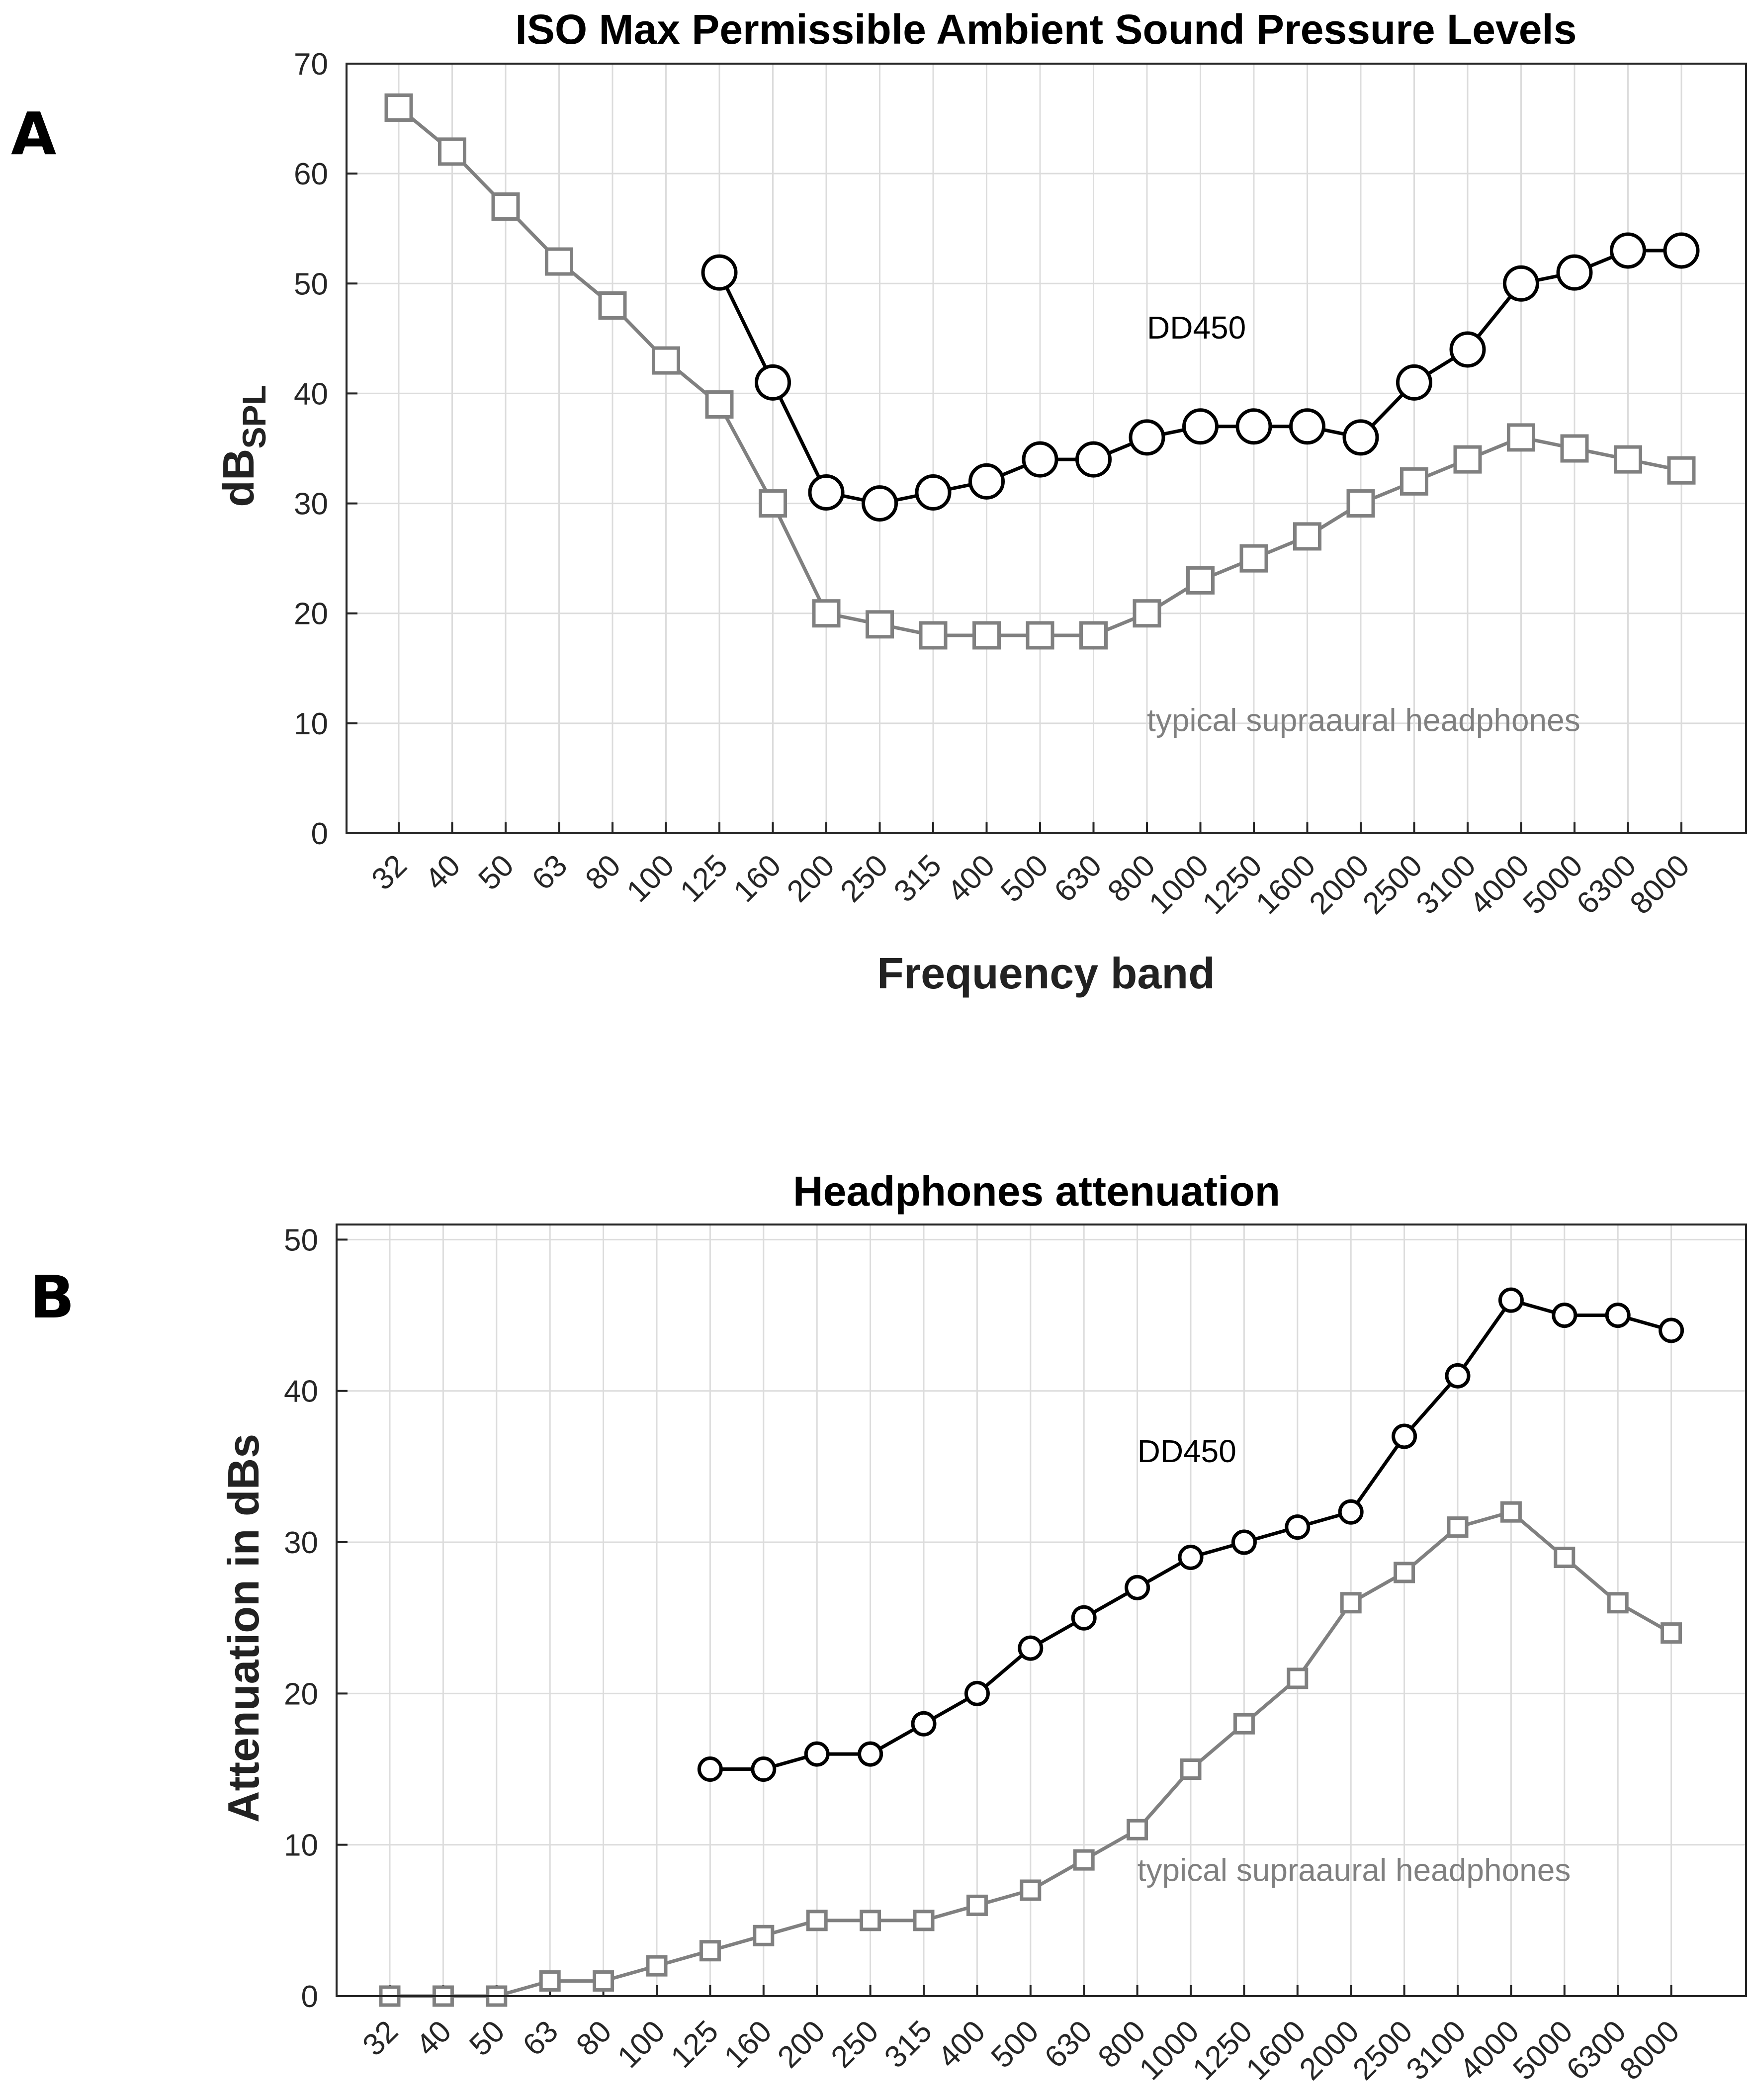  What do you see at coordinates (1382, 2050) in the screenshot?
I see `panel-b-x-tick-label: 2500` at bounding box center [1382, 2050].